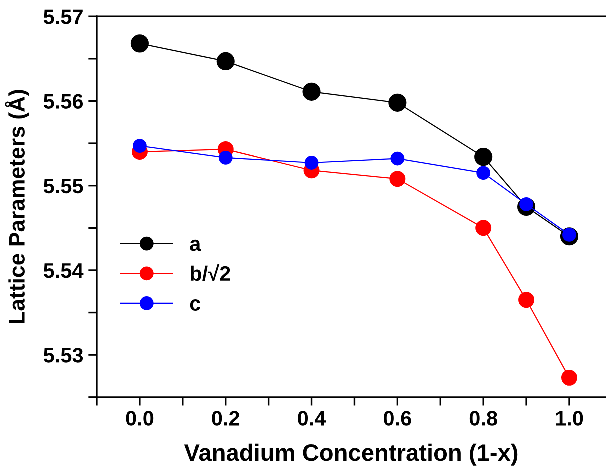  Describe the element at coordinates (63, 17) in the screenshot. I see `y-tick-label: 5.57` at that location.